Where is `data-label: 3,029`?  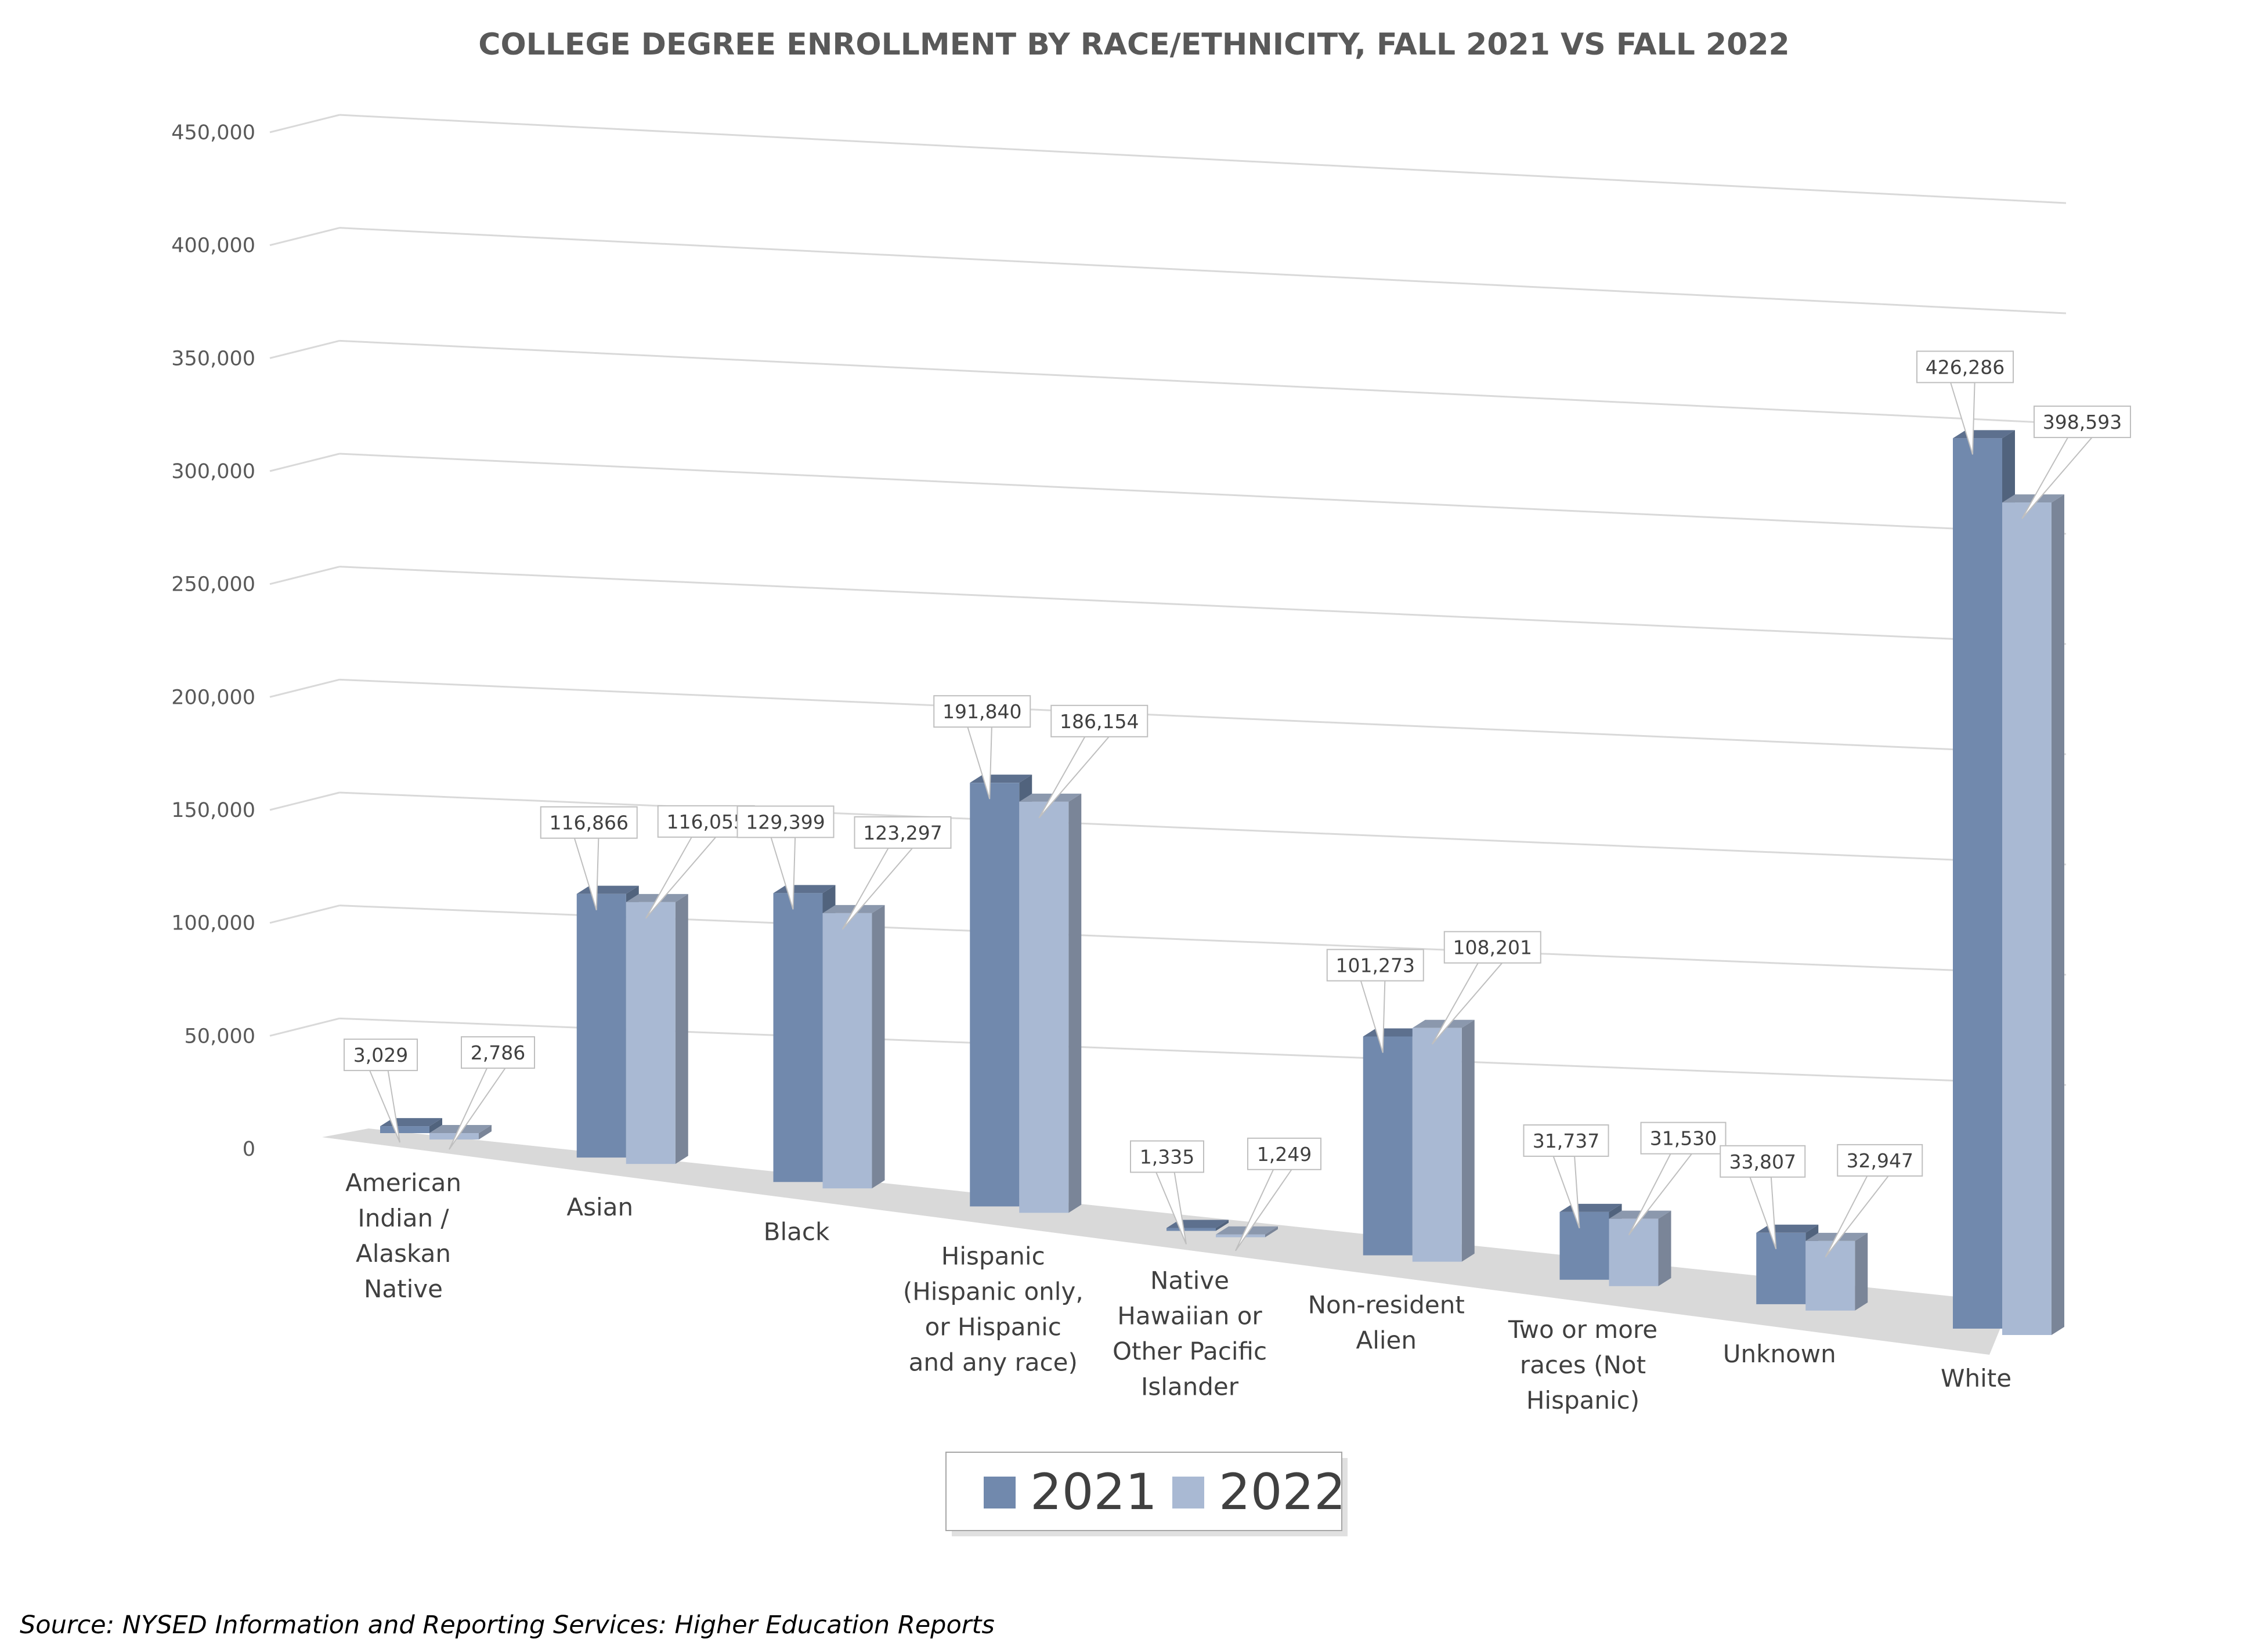
data-label: 3,029 is located at coordinates (380, 1055).